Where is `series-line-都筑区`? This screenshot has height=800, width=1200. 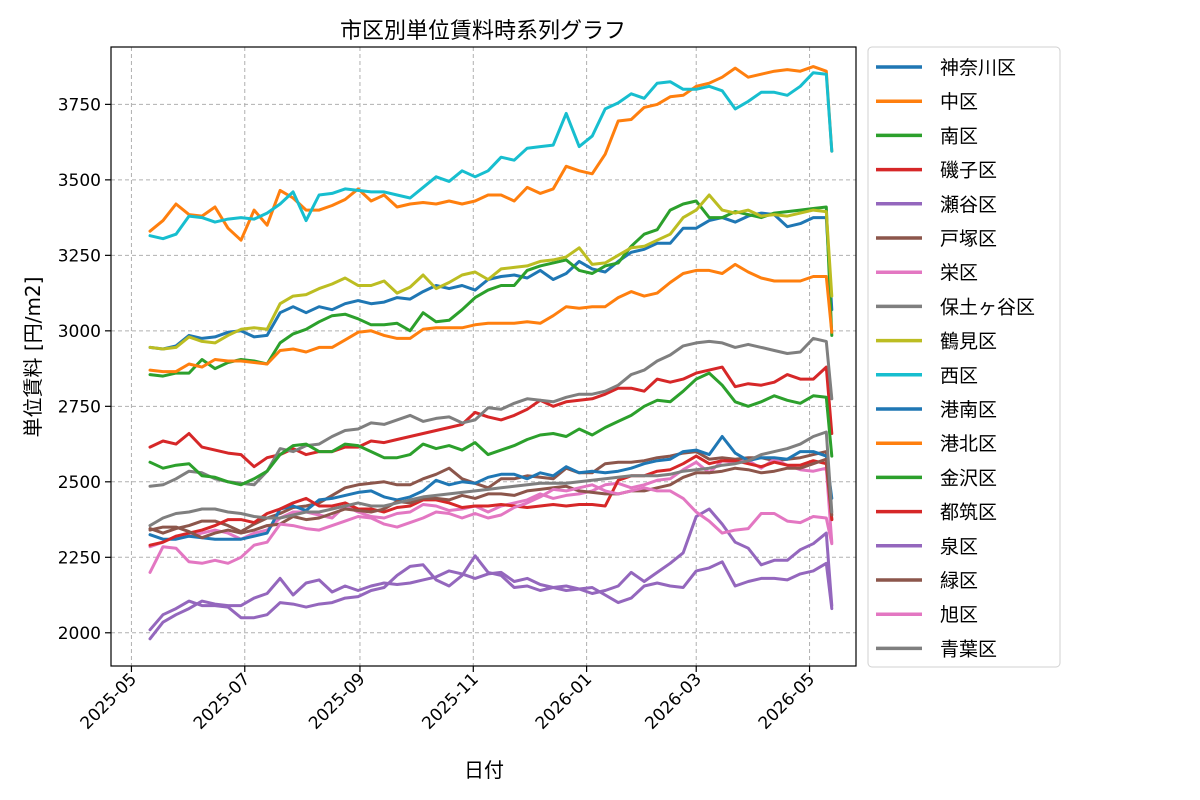
series-line-都筑区 is located at coordinates (491, 500).